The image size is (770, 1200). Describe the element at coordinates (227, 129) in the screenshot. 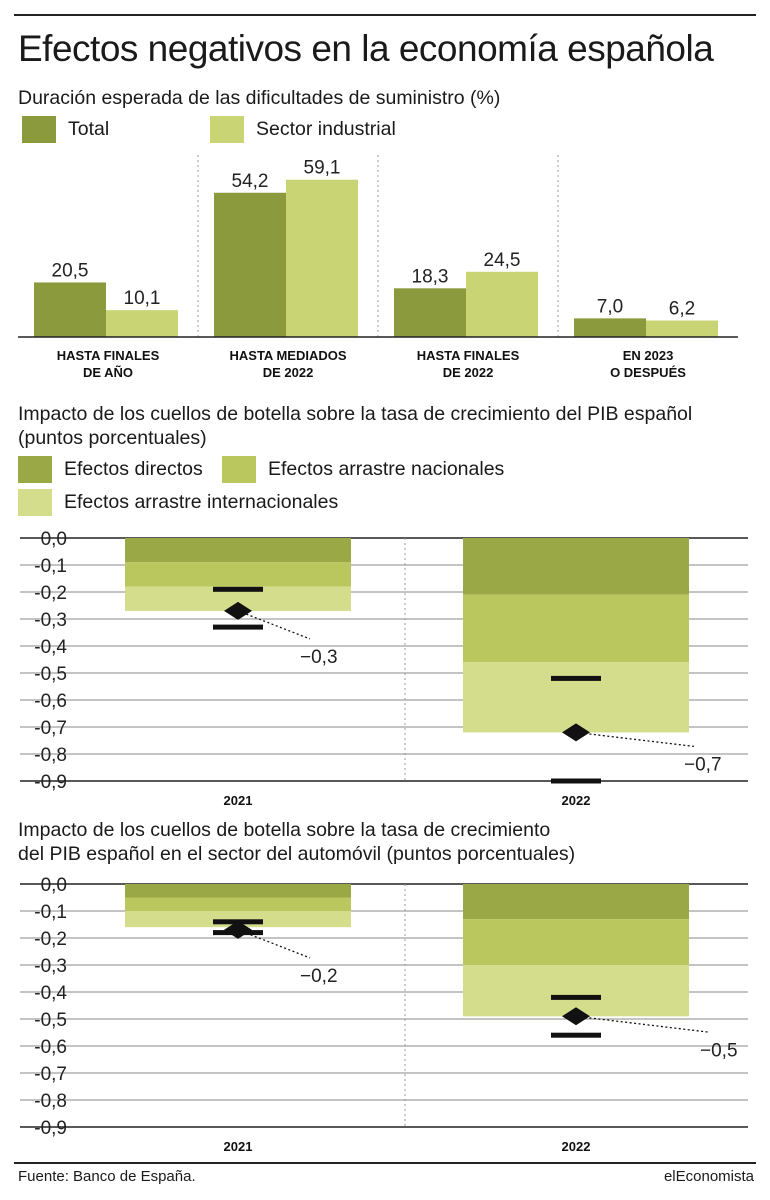

I see `legend-industrial-swatch` at that location.